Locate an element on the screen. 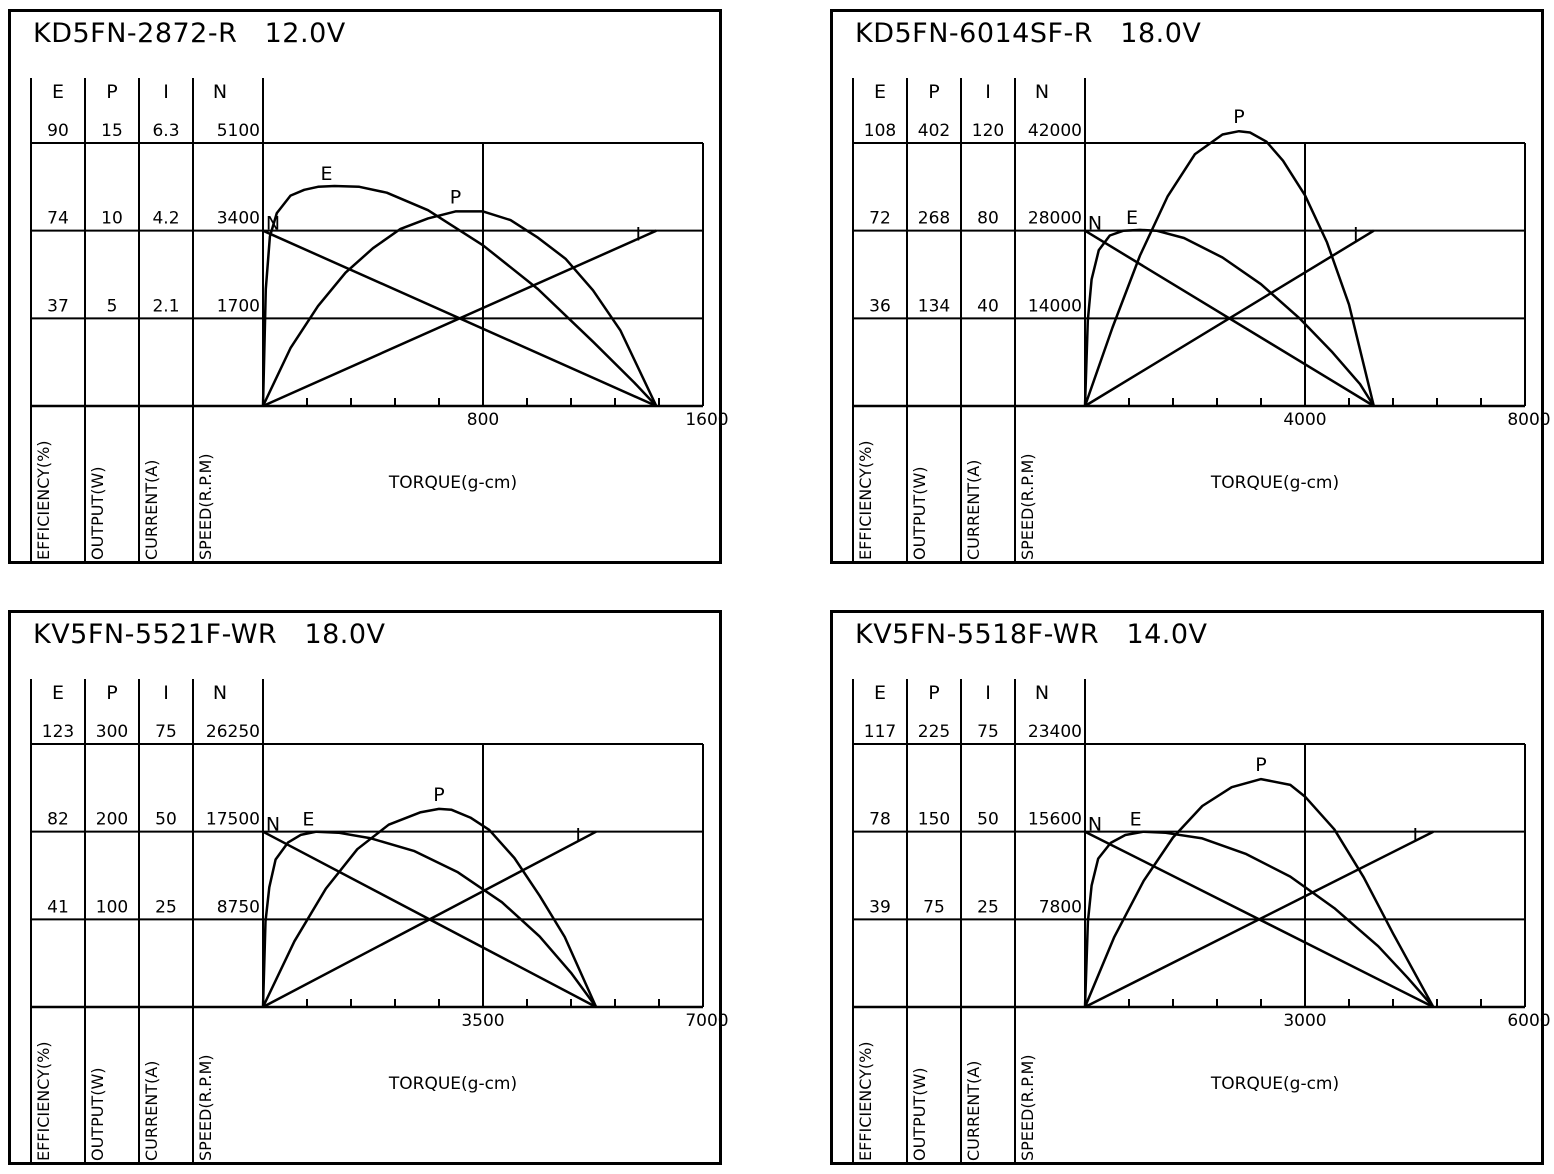  scale-value: 82 is located at coordinates (58, 820).